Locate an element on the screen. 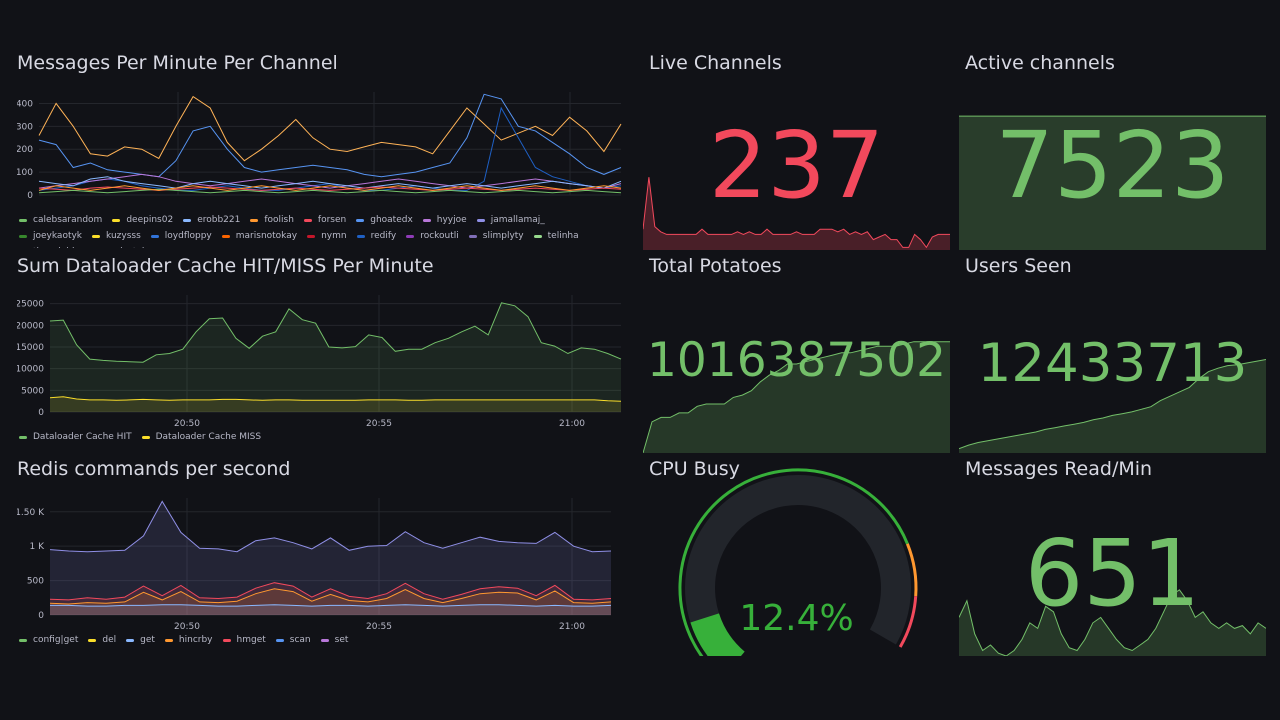 This screenshot has height=720, width=1280. legend-item: Dataloader Cache MISS is located at coordinates (201, 437).